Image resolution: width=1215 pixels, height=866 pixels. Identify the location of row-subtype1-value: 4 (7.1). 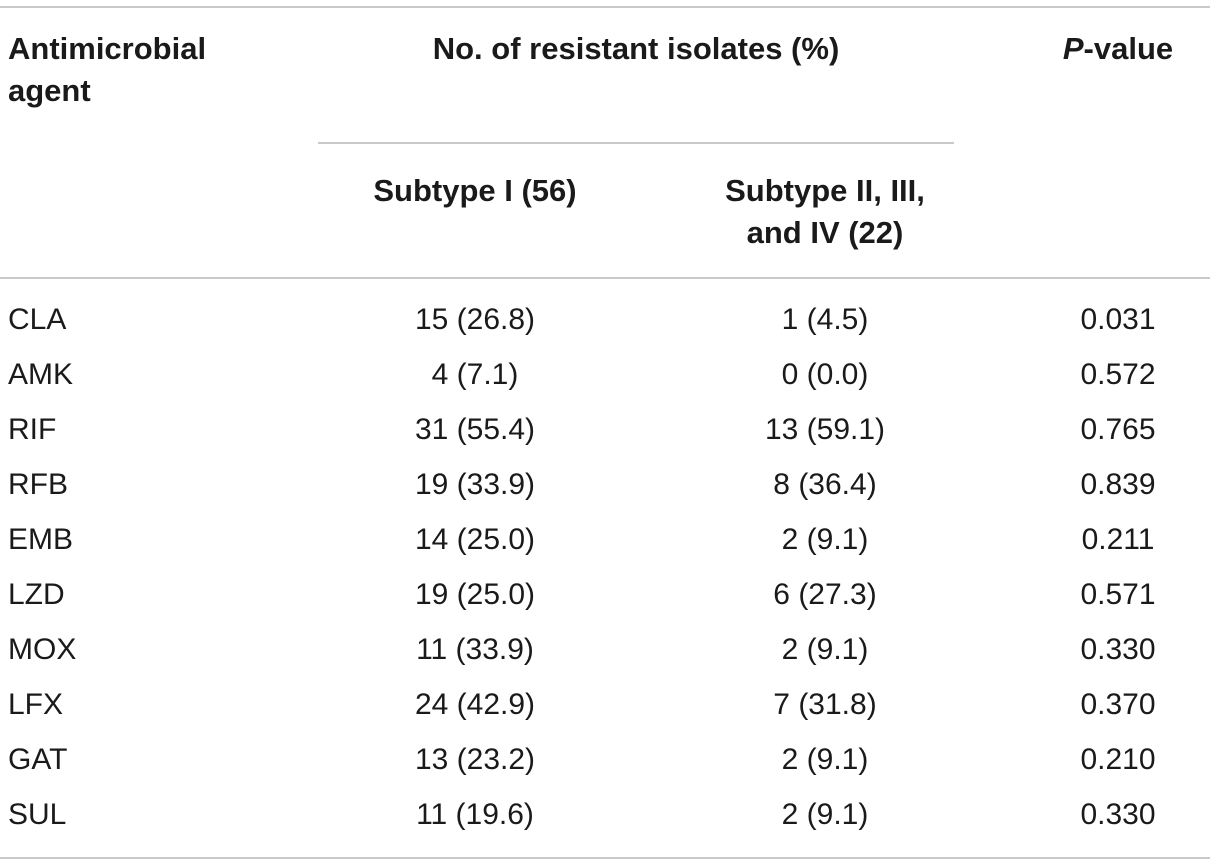
(475, 374).